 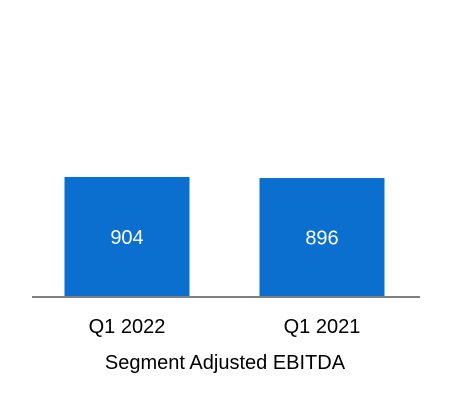 I want to click on bar-q1-2022, so click(x=127, y=236).